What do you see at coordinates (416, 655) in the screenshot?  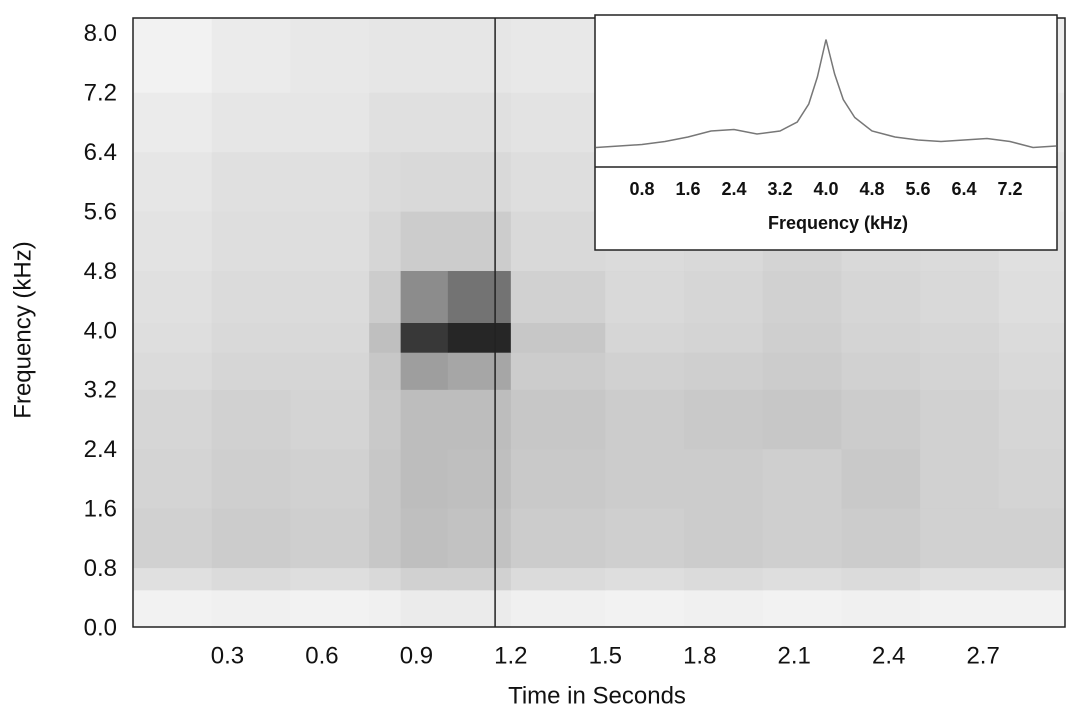 I see `x-tick-label: 0.9` at bounding box center [416, 655].